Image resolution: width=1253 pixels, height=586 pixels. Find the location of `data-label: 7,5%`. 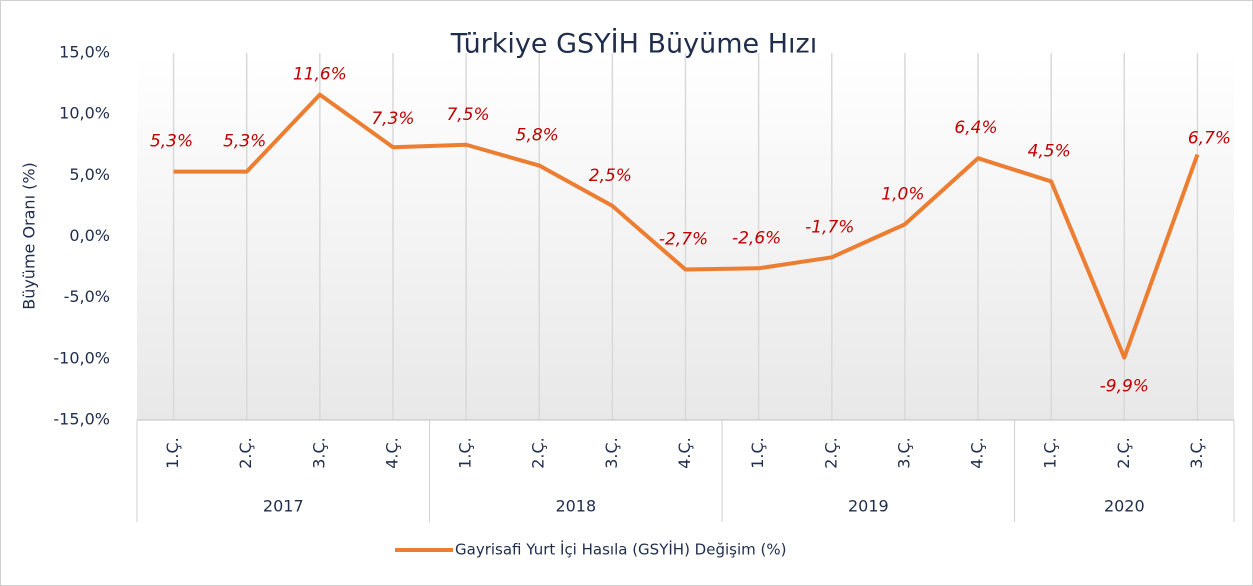

data-label: 7,5% is located at coordinates (467, 115).